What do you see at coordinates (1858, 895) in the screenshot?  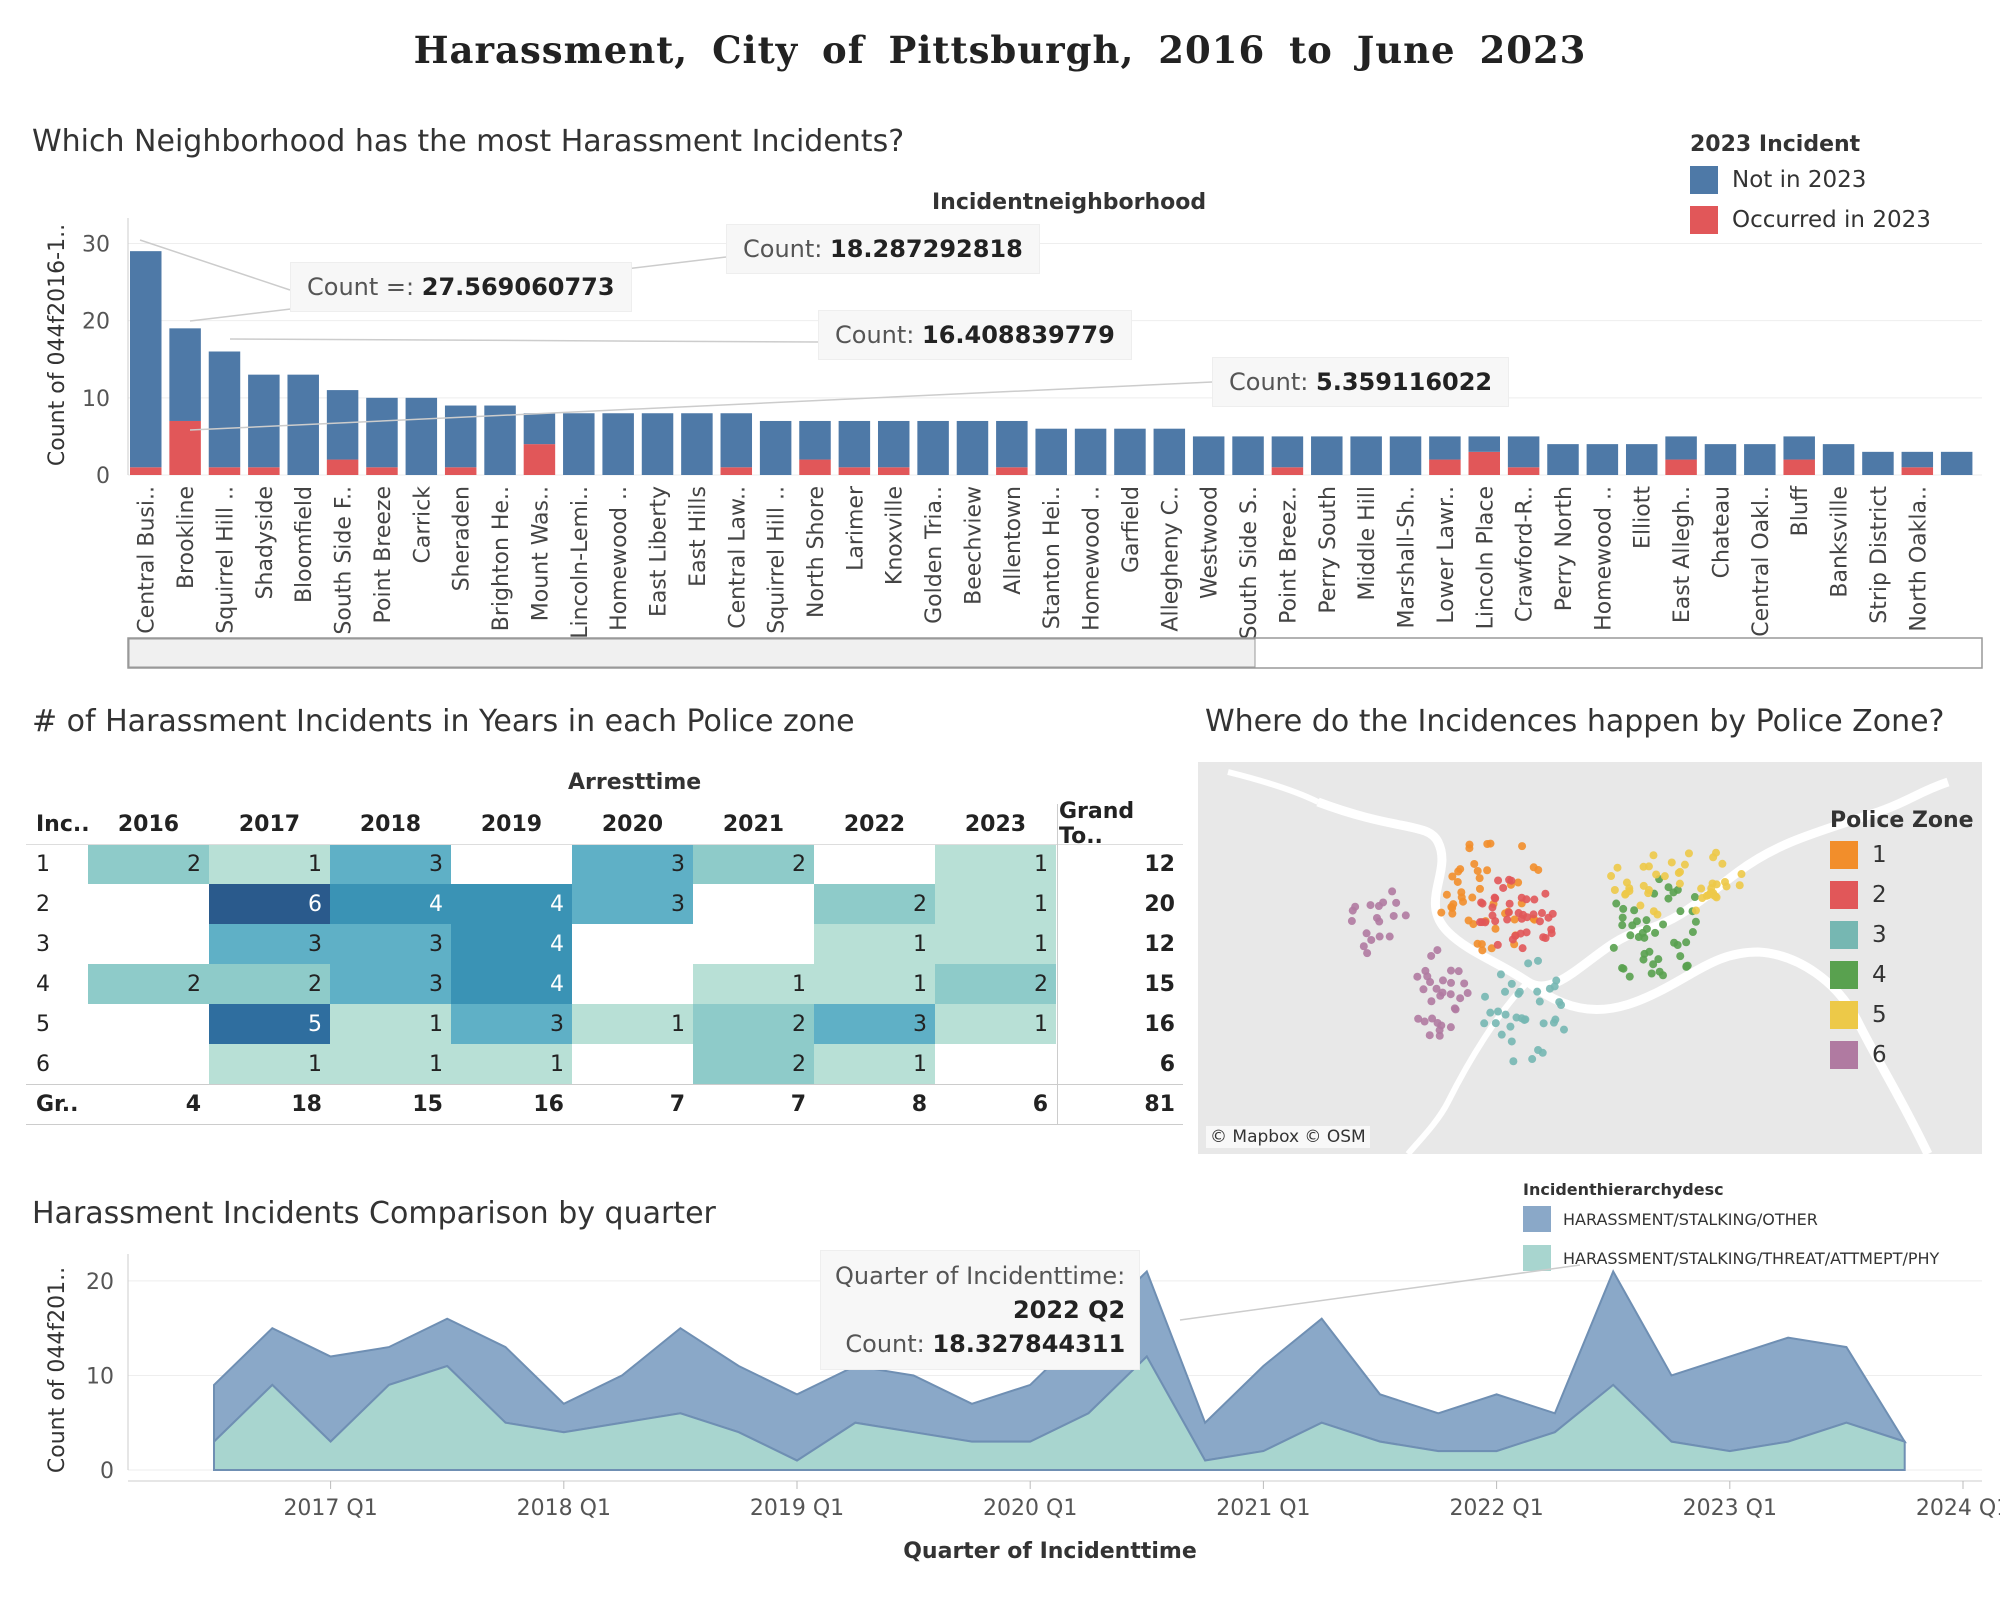 I see `map-legend-item-zone-2: 2` at bounding box center [1858, 895].